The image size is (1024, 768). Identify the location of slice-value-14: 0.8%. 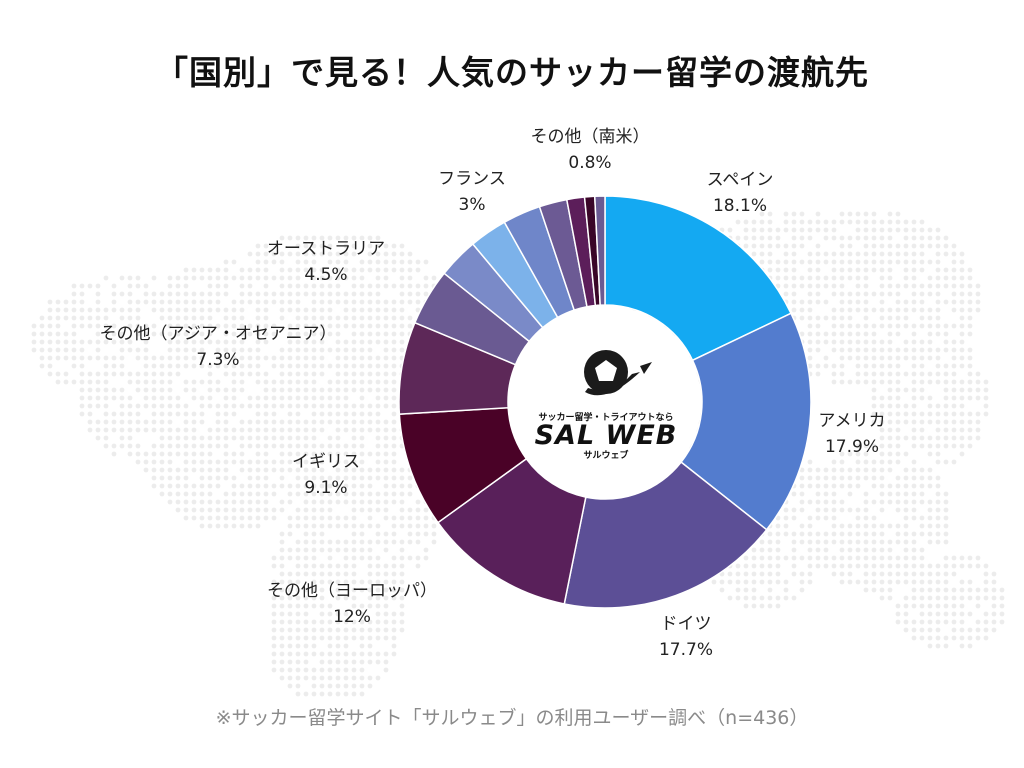
(589, 163).